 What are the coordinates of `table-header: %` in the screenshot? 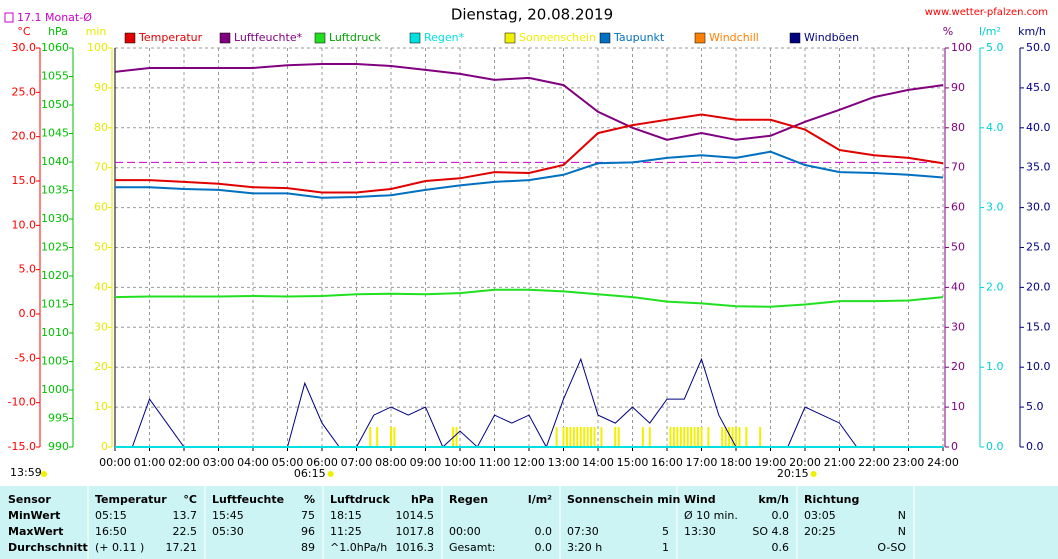 It's located at (309, 499).